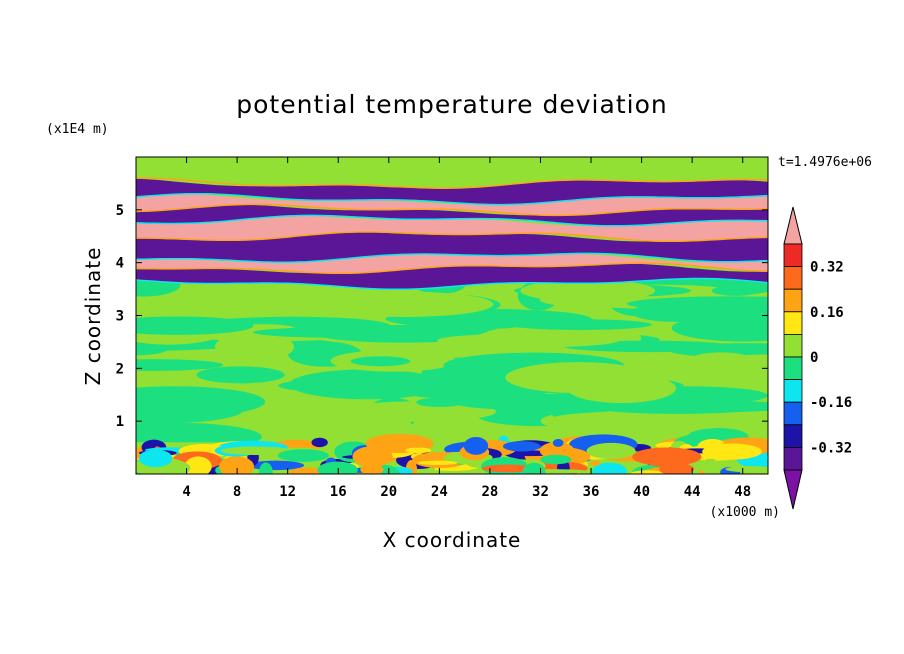 This screenshot has width=904, height=654. Describe the element at coordinates (452, 540) in the screenshot. I see `x-axis-title: X coordinate` at that location.